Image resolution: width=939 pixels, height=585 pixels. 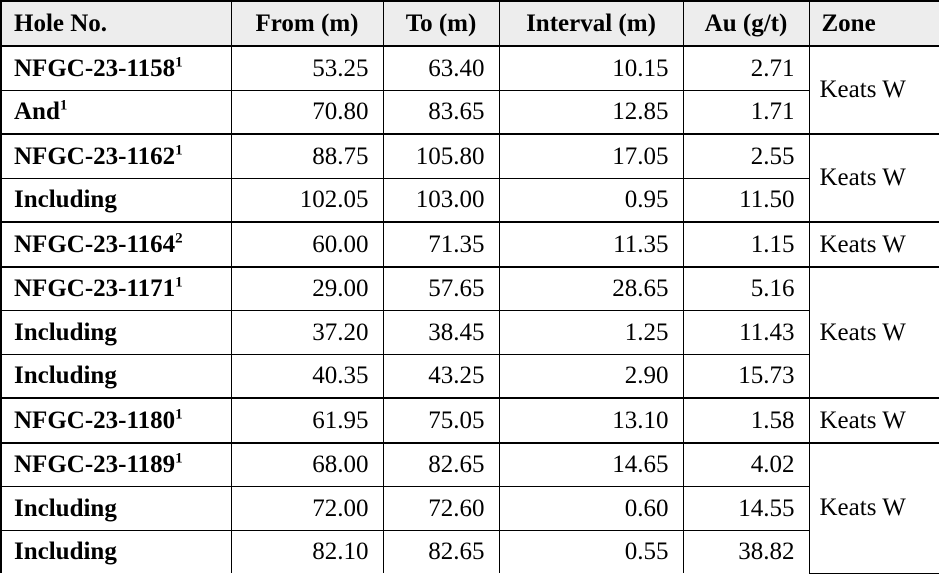 I want to click on au-cell: 1.58, so click(x=746, y=420).